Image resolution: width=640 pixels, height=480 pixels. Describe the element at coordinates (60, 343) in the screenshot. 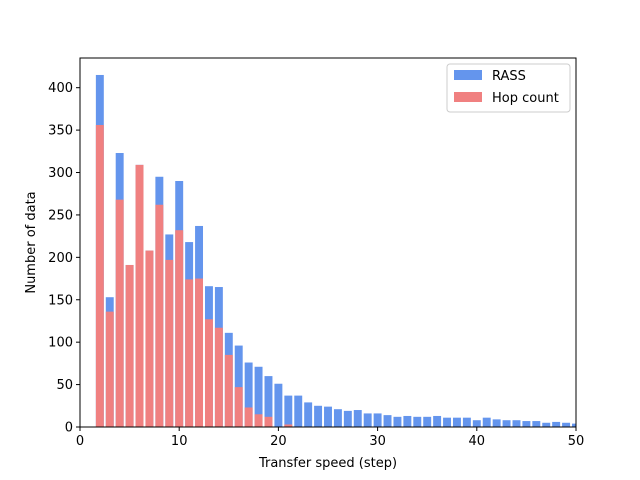

I see `y-tick-label: 100` at that location.